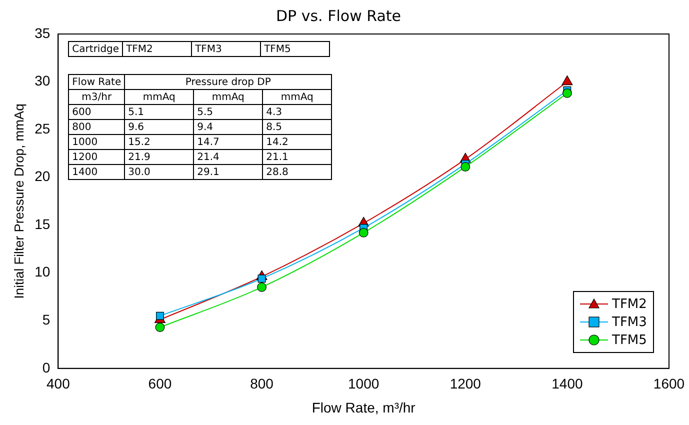 This screenshot has width=689, height=425. I want to click on x-tick-label: 1000, so click(364, 384).